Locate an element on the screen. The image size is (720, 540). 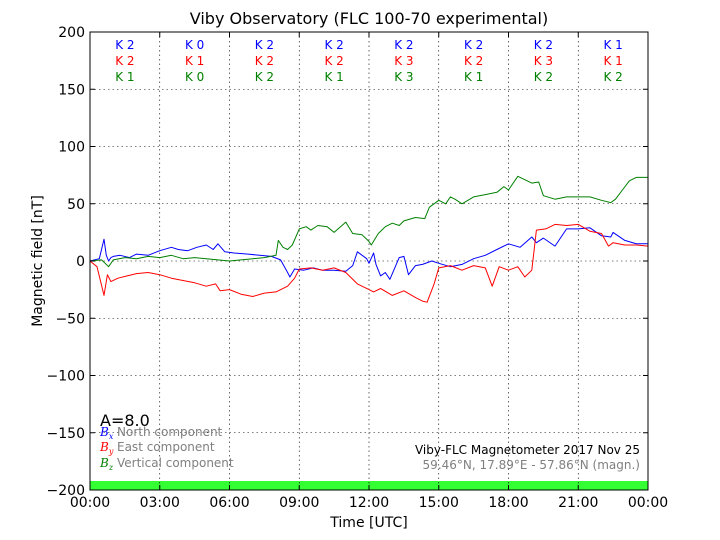
legend-label-east: East component is located at coordinates (166, 447).